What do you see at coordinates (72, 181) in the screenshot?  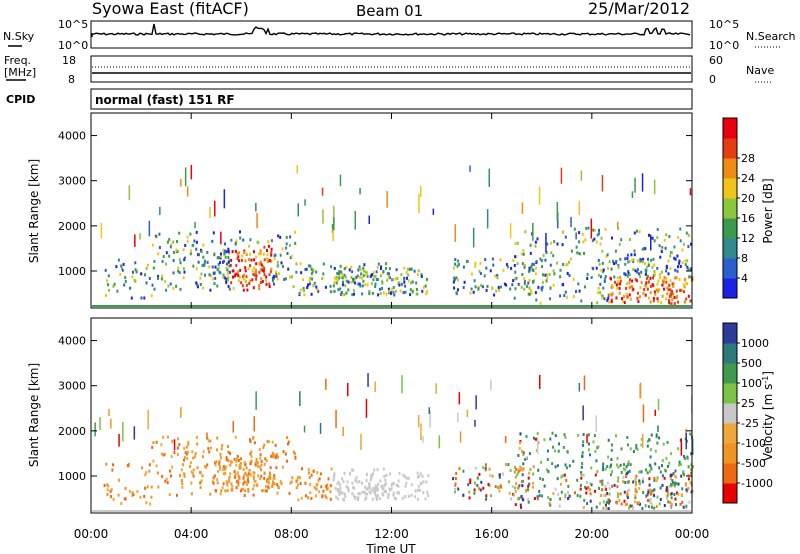 I see `y-tick-label: 3000` at bounding box center [72, 181].